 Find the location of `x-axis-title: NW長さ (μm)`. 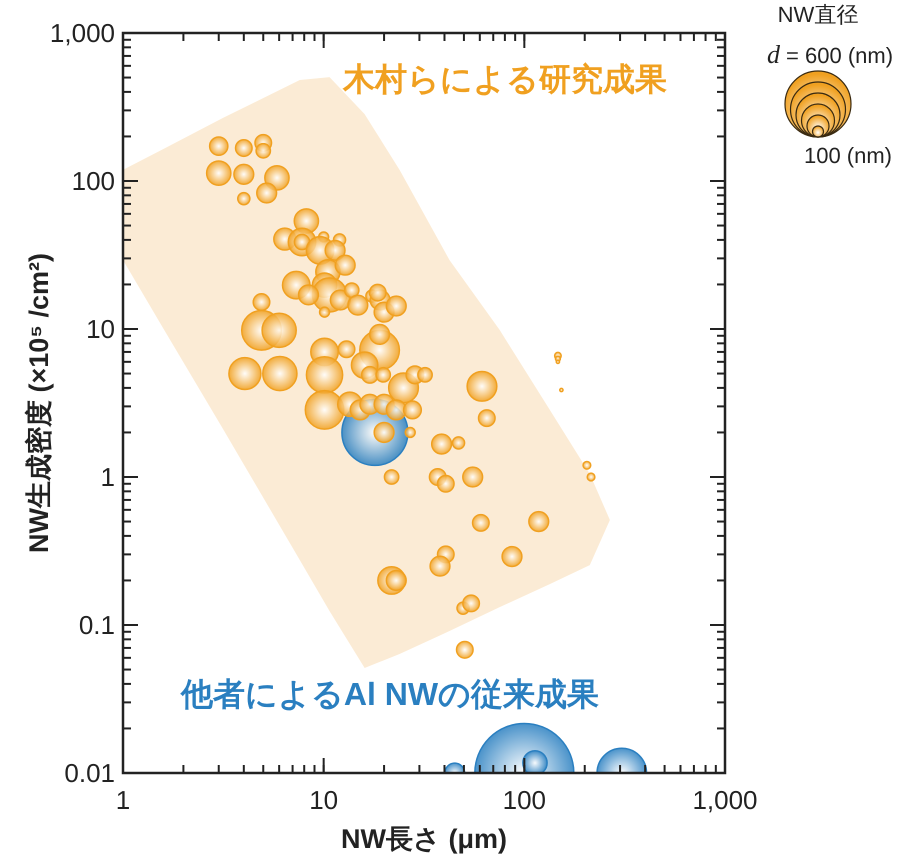

x-axis-title: NW長さ (μm) is located at coordinates (424, 839).